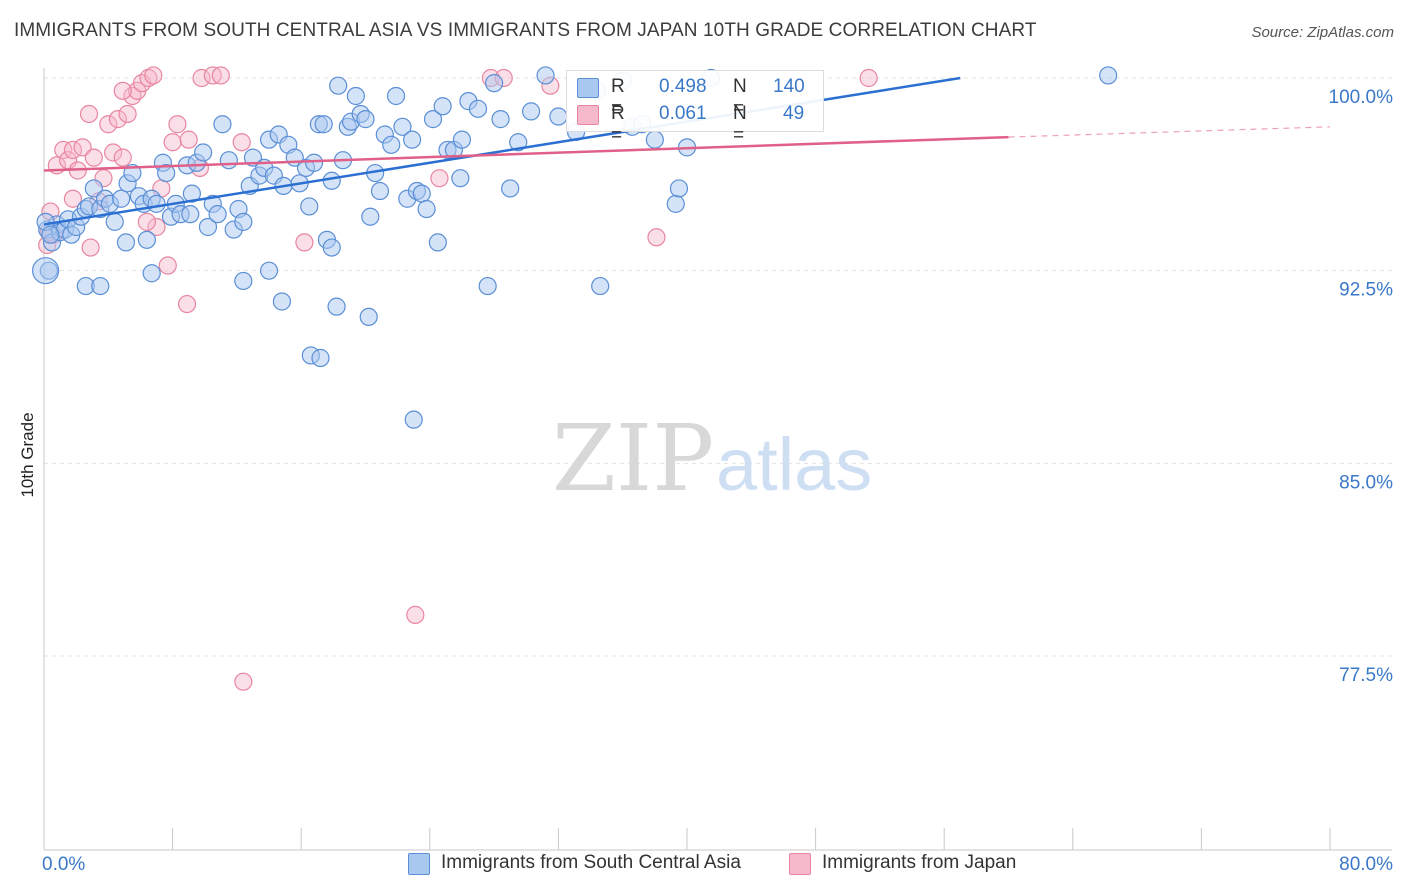 This screenshot has width=1406, height=892. What do you see at coordinates (683, 86) in the screenshot?
I see `r-value: 0.498` at bounding box center [683, 86].